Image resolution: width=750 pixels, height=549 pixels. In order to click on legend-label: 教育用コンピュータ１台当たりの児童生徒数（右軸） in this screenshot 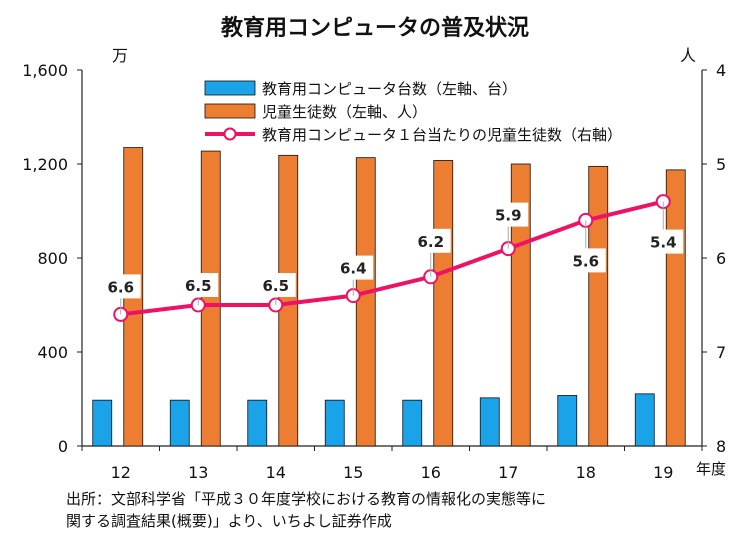, I will do `click(442, 135)`.